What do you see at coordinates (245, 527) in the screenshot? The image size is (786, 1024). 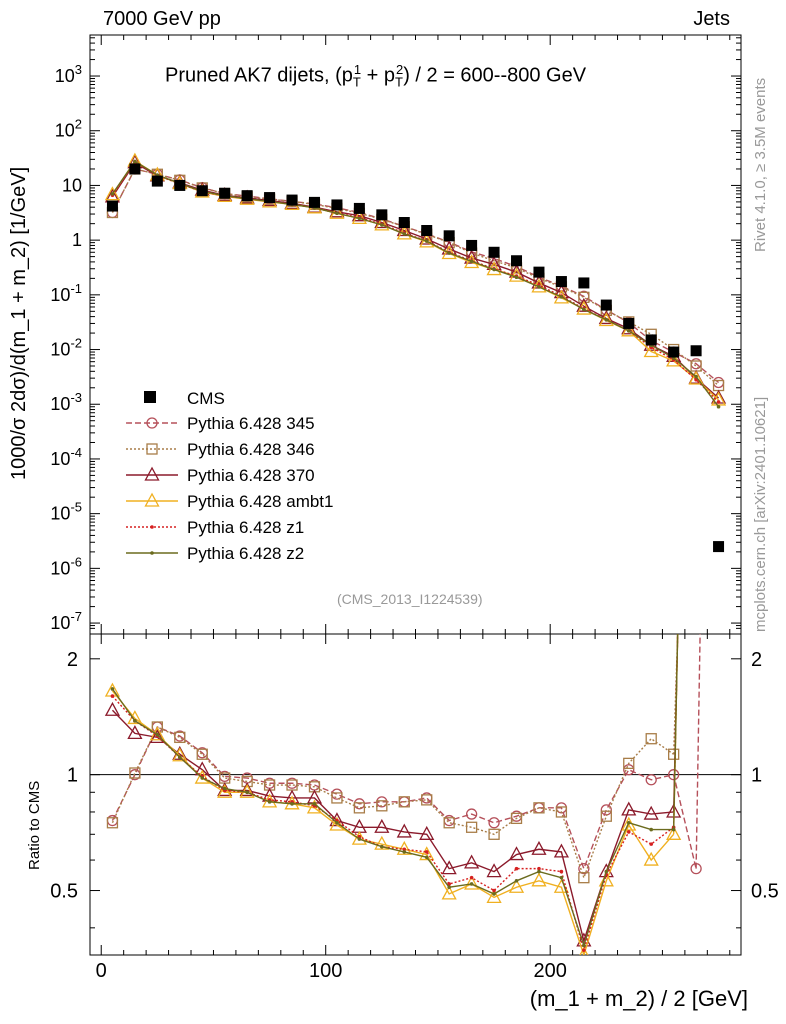 I see `legend-label: Pythia 6.428 z1` at bounding box center [245, 527].